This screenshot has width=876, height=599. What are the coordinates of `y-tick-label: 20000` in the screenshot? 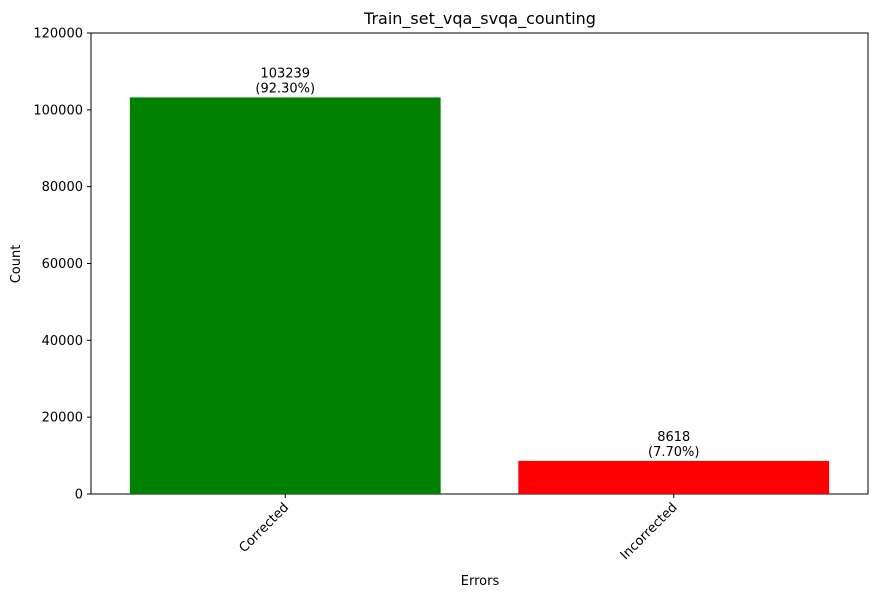 It's located at (62, 418).